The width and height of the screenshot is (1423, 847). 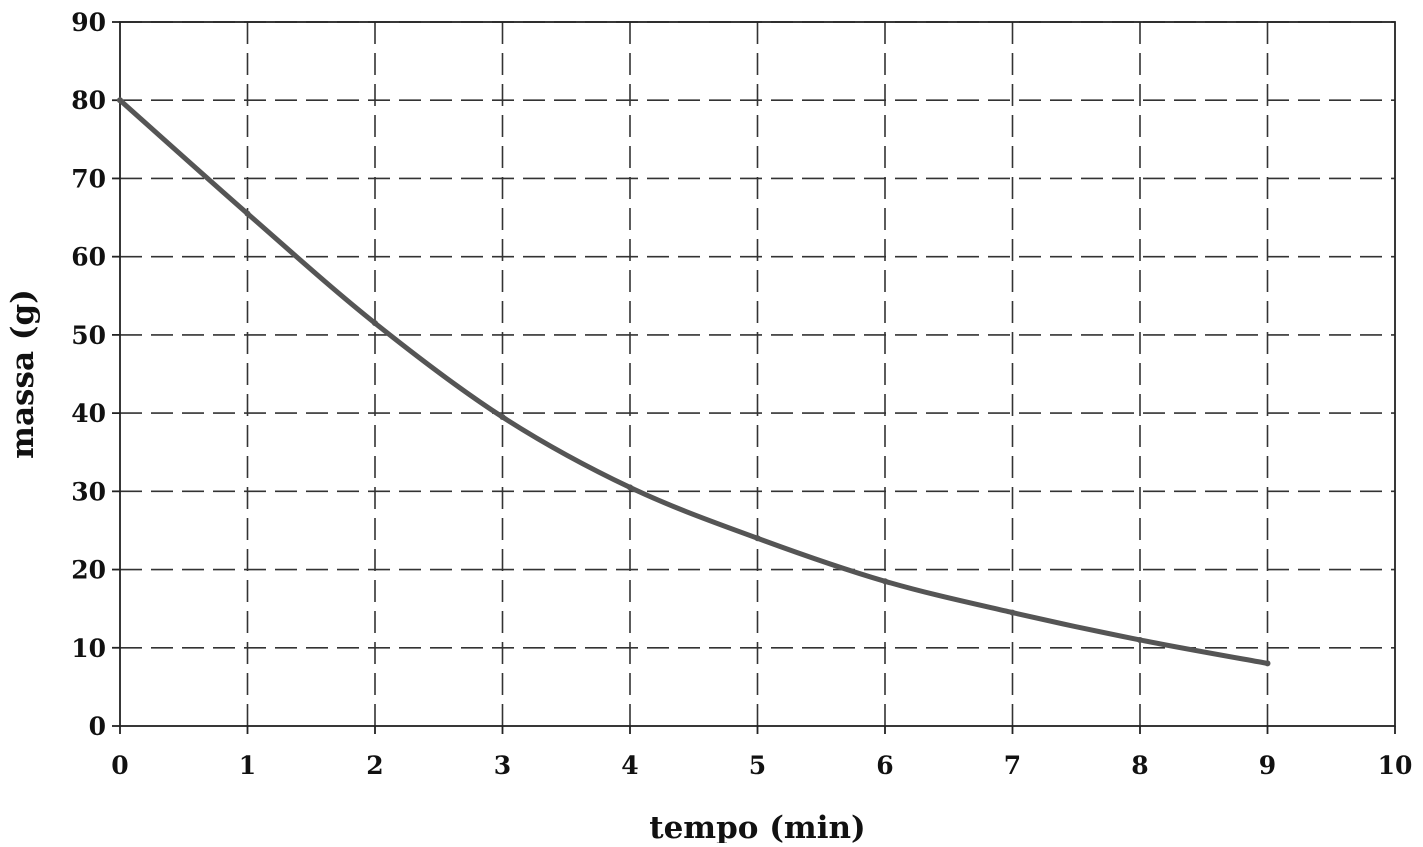 I want to click on x-tick-label: 3, so click(x=502, y=765).